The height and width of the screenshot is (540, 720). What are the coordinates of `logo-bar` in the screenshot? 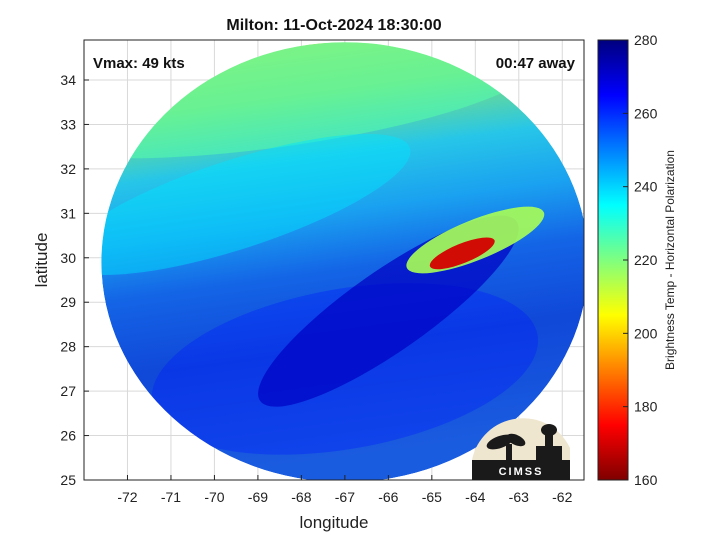 It's located at (521, 470).